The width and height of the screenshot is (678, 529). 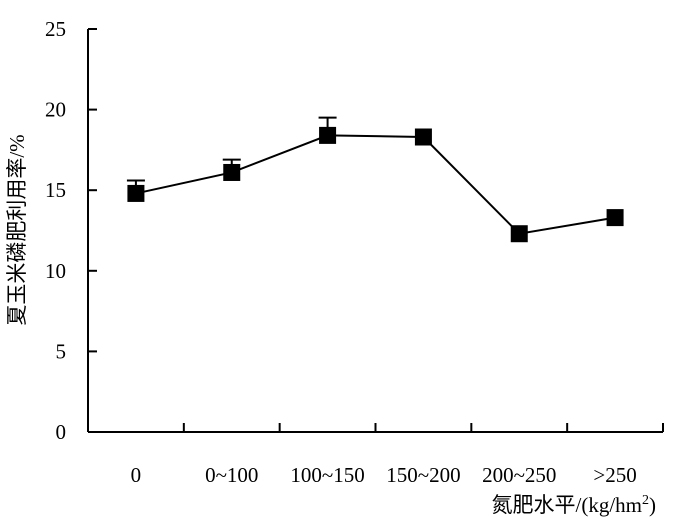 What do you see at coordinates (55, 271) in the screenshot?
I see `y-tick-label: 10` at bounding box center [55, 271].